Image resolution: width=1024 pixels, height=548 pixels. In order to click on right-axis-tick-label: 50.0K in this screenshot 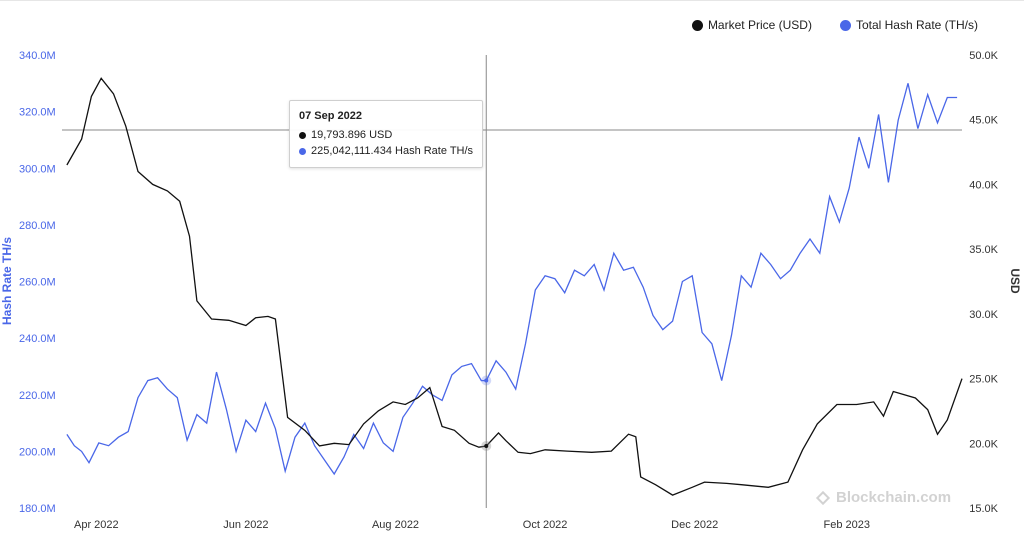, I will do `click(983, 56)`.